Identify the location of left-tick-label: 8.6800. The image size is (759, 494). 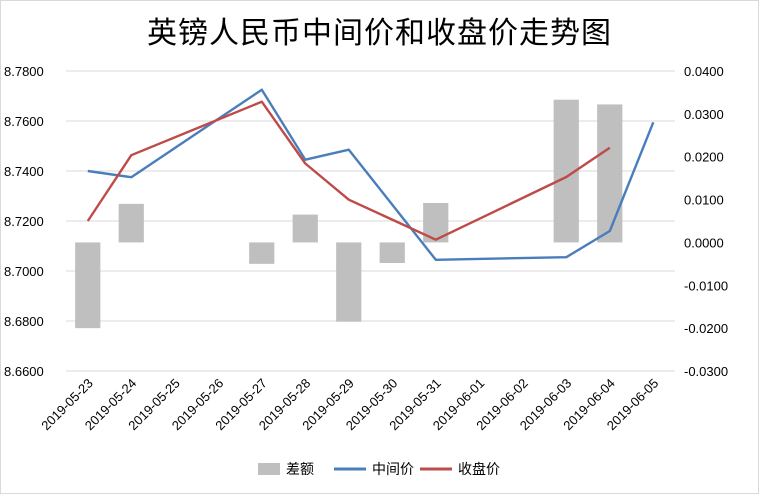
(24, 321).